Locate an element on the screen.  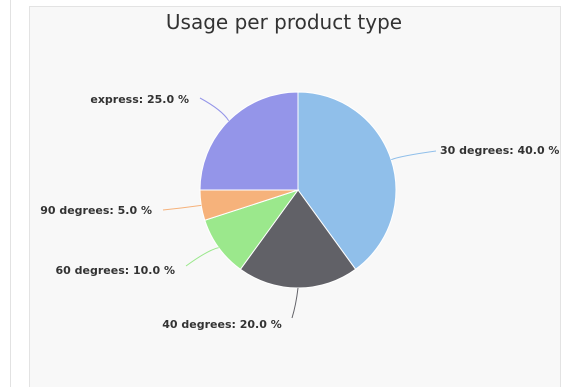
connector-30-degrees is located at coordinates (414, 155).